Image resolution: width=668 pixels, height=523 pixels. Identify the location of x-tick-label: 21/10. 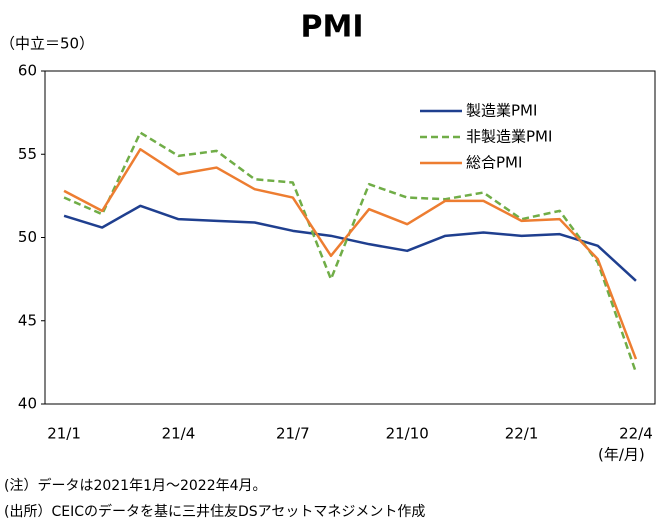
(407, 434).